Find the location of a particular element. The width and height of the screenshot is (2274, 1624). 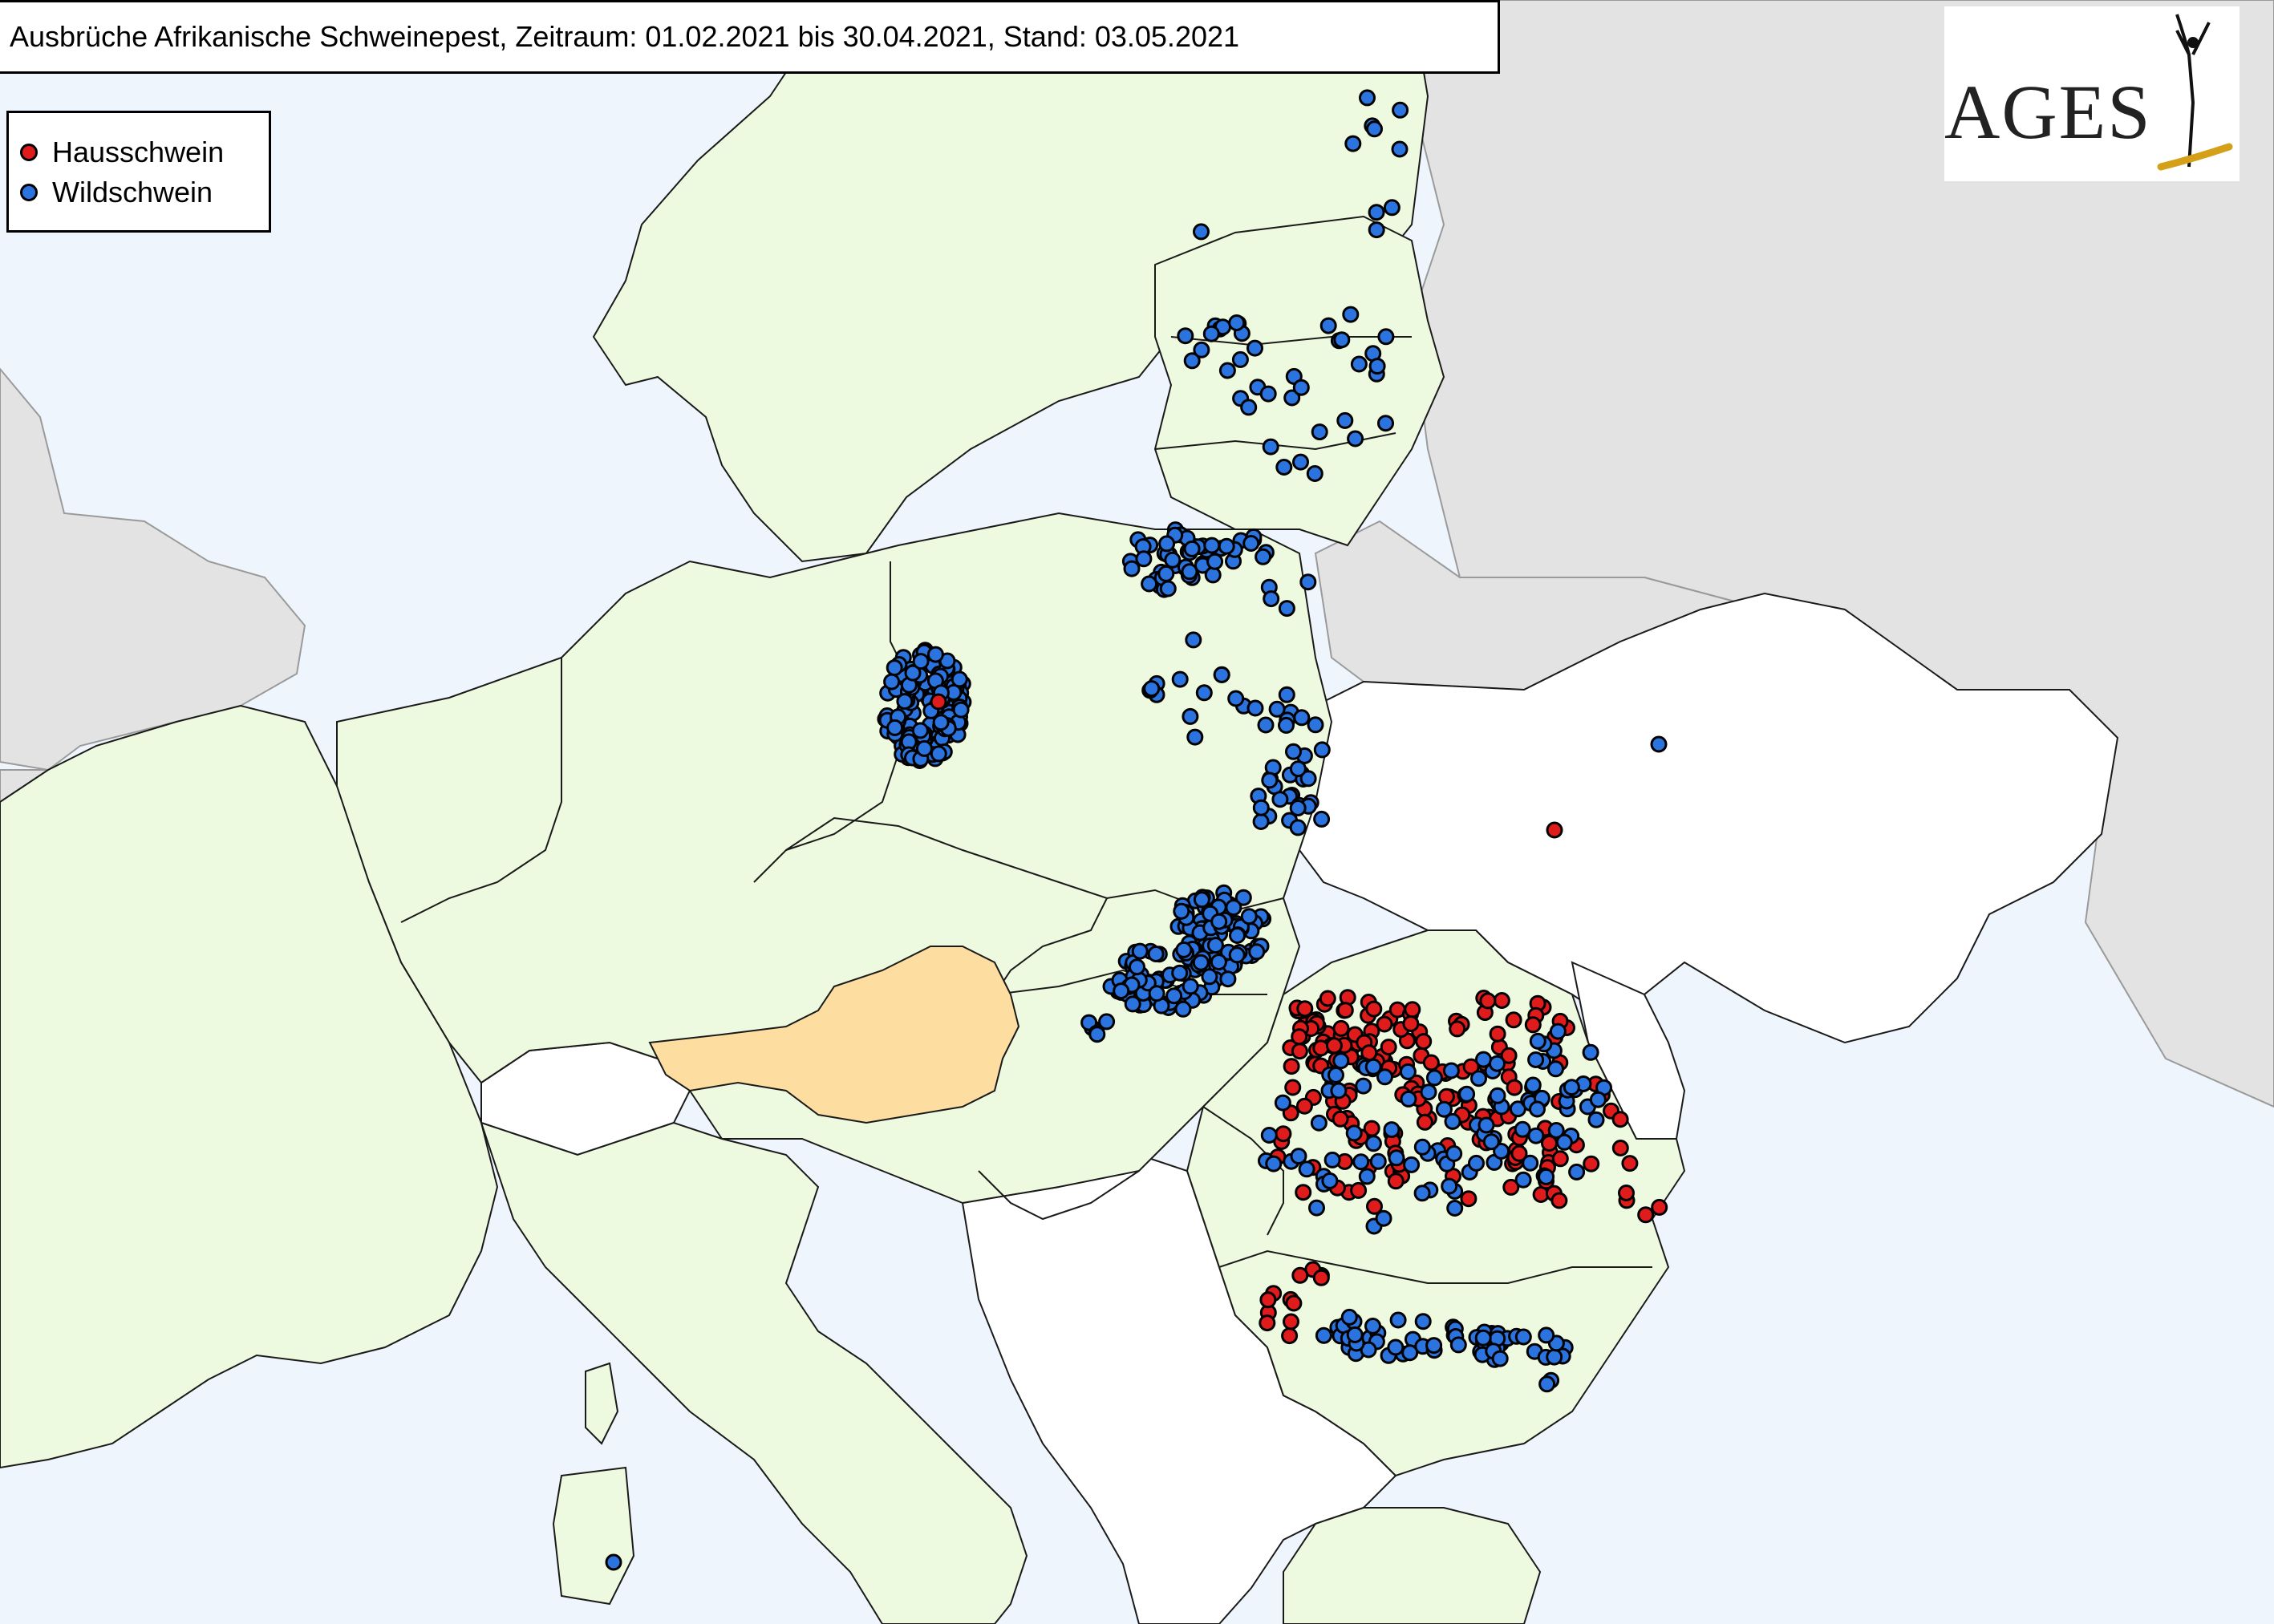

ukraine is located at coordinates (1704, 818).